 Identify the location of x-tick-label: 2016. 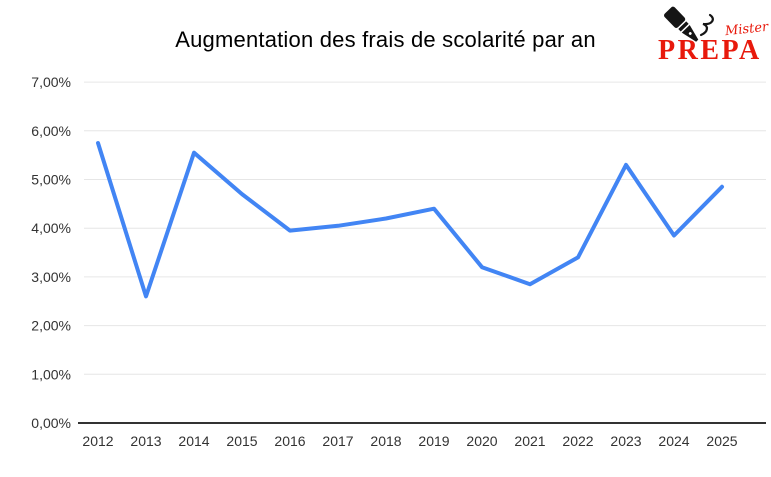
(289, 441).